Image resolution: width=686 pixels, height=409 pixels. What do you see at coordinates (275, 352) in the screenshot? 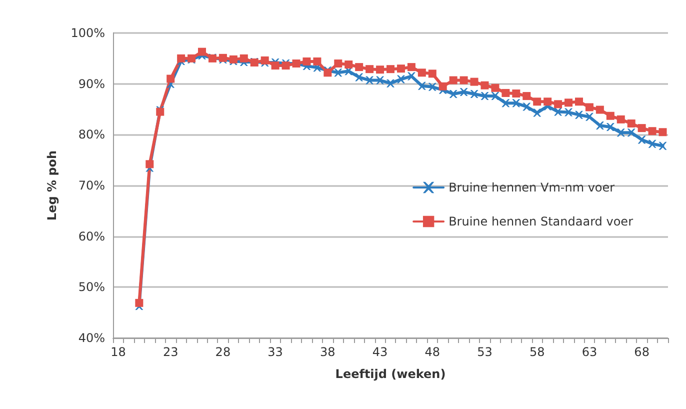
I see `x-tick-label: 33` at bounding box center [275, 352].